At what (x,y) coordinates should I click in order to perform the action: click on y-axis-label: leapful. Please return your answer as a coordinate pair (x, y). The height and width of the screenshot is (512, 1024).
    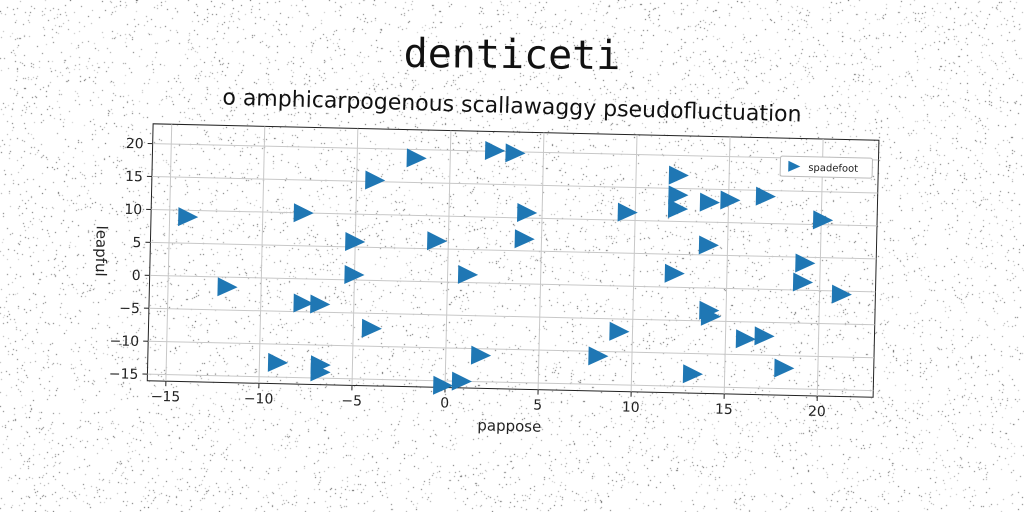
    Looking at the image, I should click on (101, 250).